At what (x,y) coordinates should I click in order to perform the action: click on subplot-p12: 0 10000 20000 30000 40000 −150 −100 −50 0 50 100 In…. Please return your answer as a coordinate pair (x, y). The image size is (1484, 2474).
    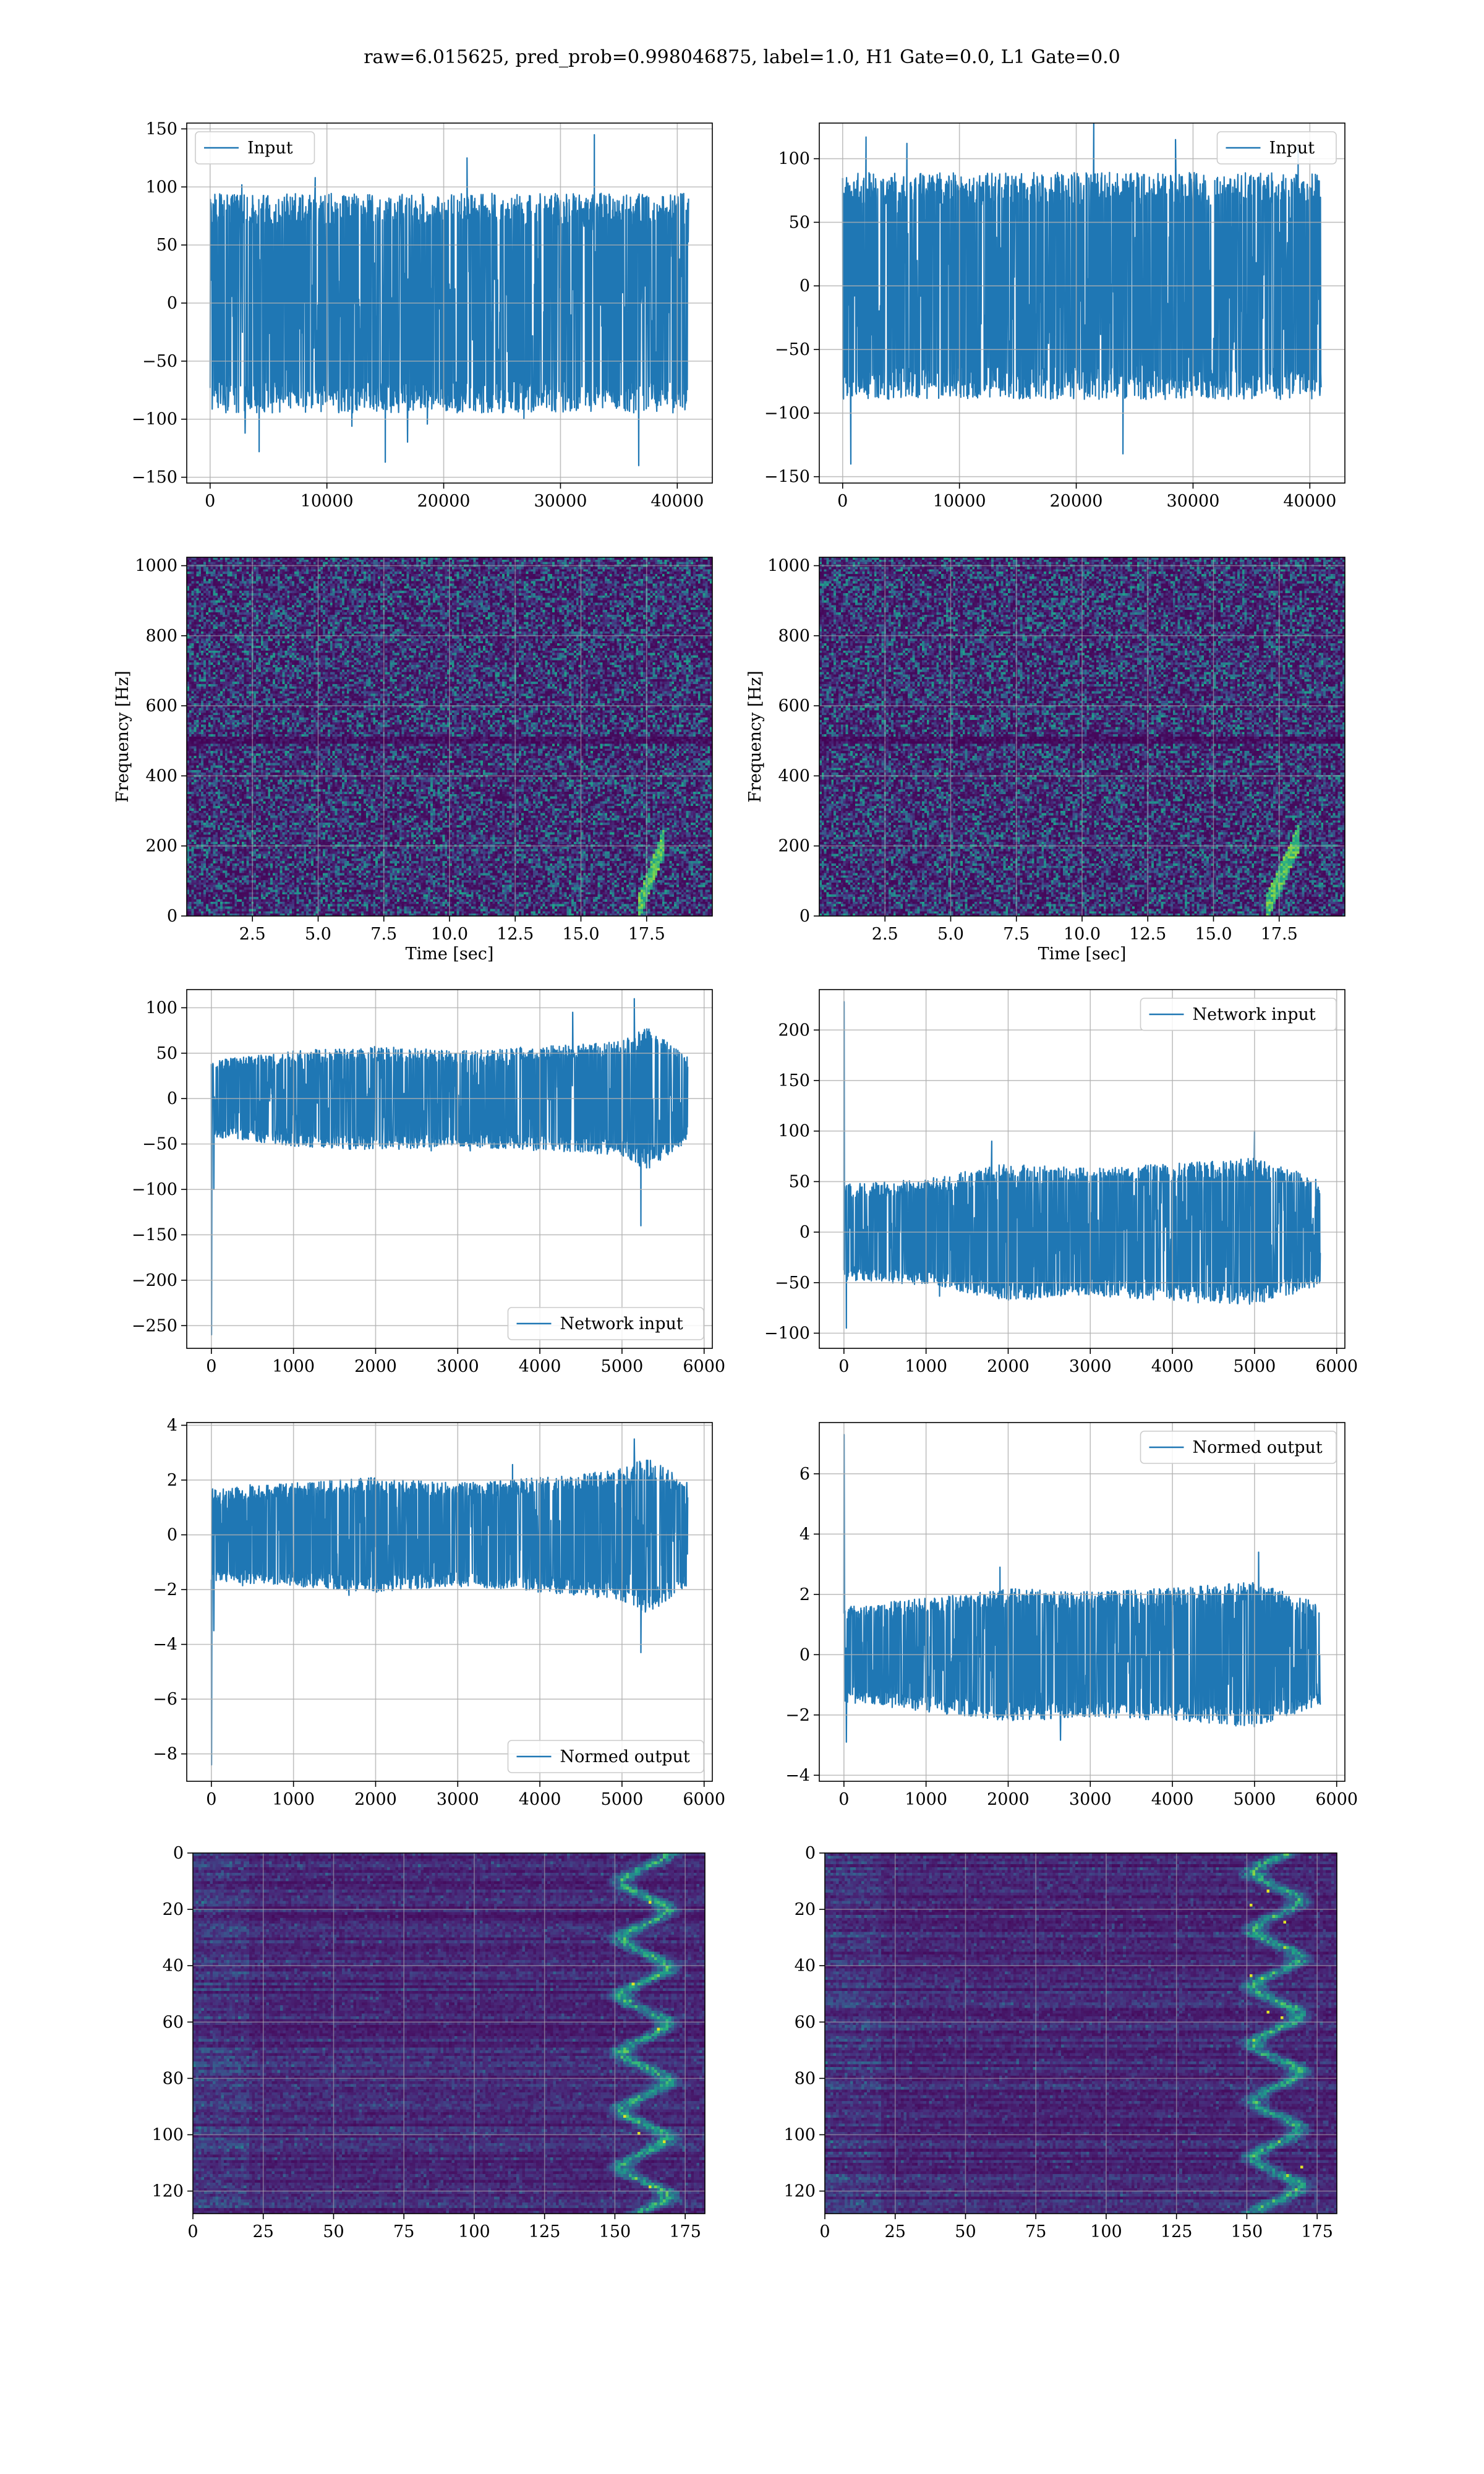
    Looking at the image, I should click on (1054, 316).